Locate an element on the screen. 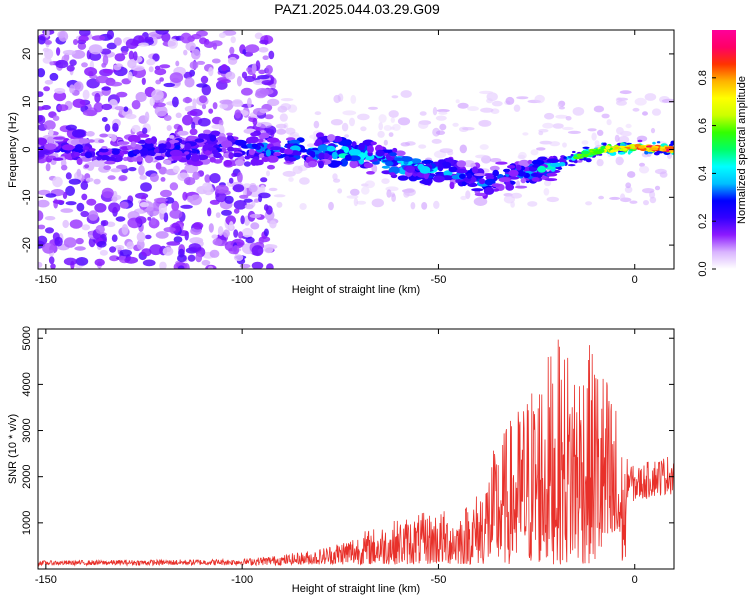  colorbar-fill is located at coordinates (724, 149).